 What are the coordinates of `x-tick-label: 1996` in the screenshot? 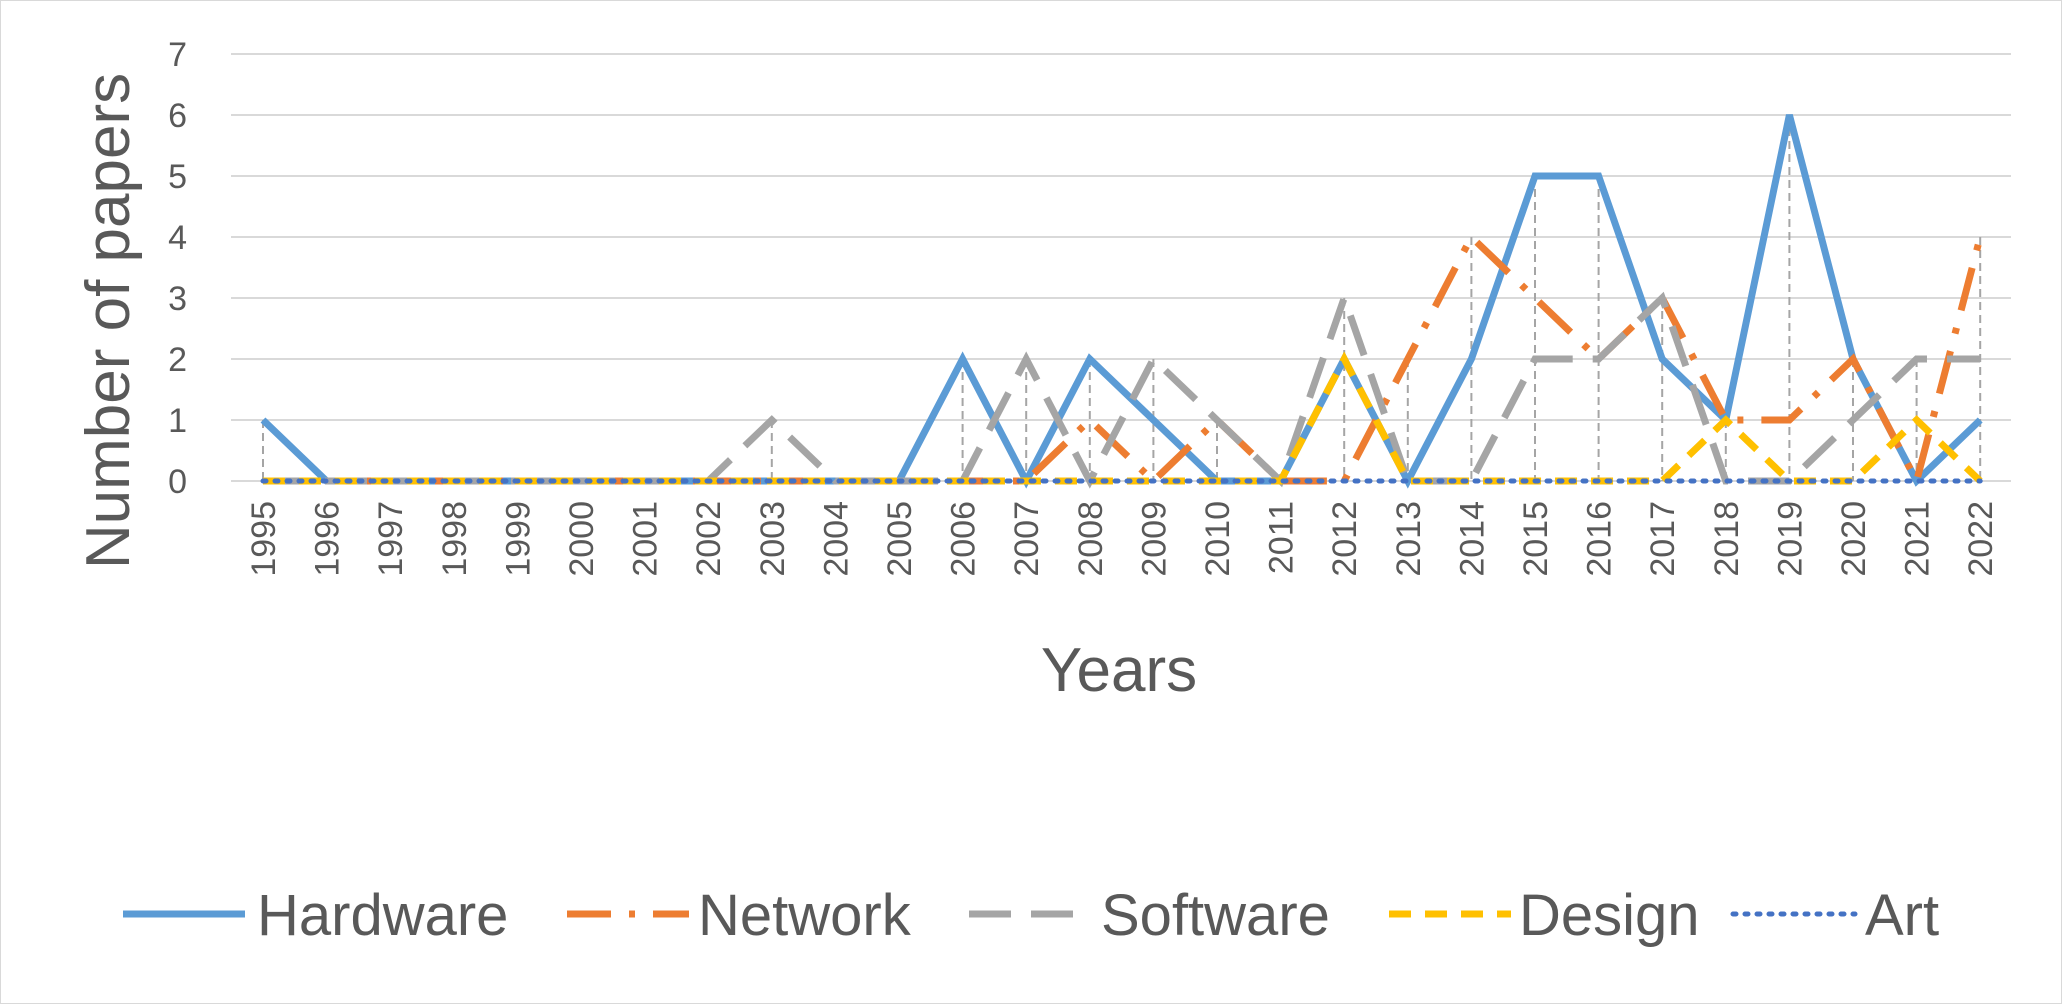 It's located at (328, 539).